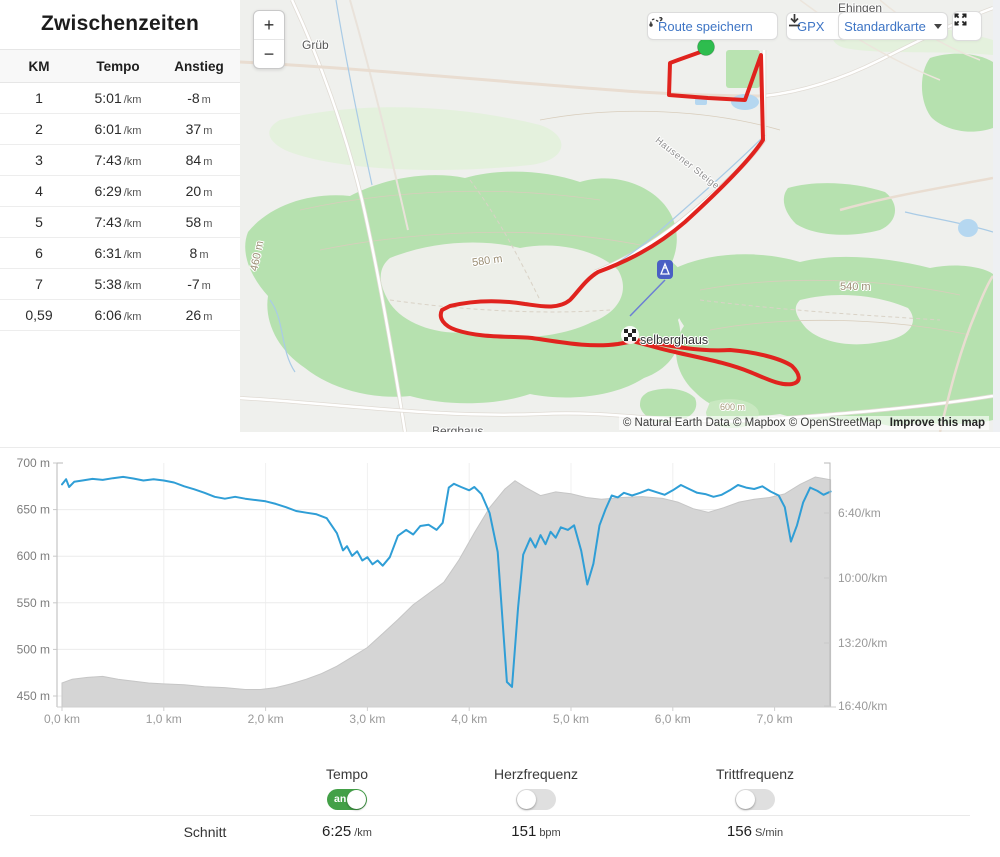 Image resolution: width=1000 pixels, height=857 pixels. Describe the element at coordinates (120, 160) in the screenshot. I see `table-row: 3 7:43/km 84 m` at that location.